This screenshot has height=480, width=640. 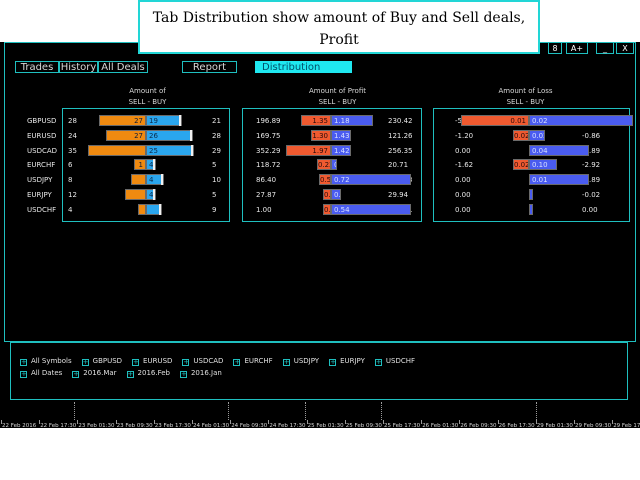 What do you see at coordinates (325, 426) in the screenshot?
I see `time-axis-label: 25 Feb 01:30` at bounding box center [325, 426].